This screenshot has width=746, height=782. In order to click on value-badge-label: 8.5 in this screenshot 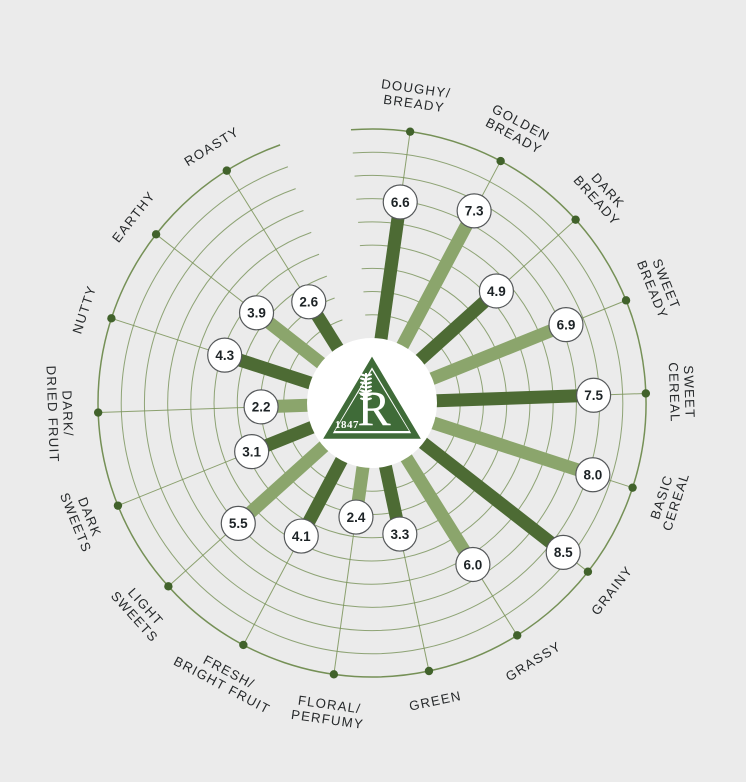, I will do `click(563, 552)`.